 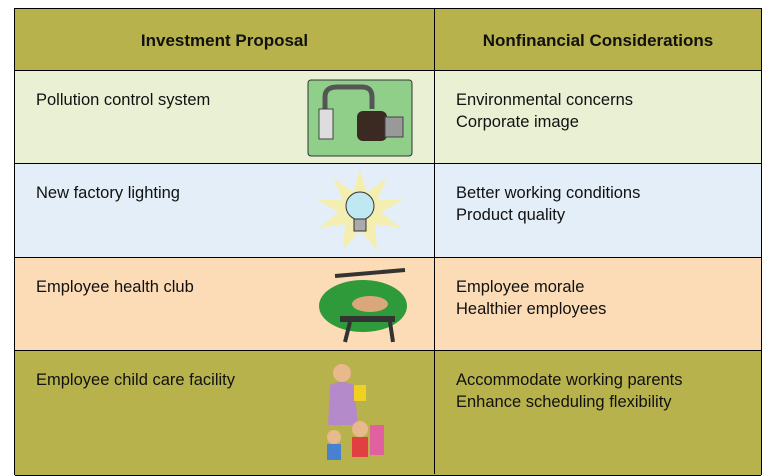 What do you see at coordinates (569, 380) in the screenshot?
I see `consideration: Accommodate working parents` at bounding box center [569, 380].